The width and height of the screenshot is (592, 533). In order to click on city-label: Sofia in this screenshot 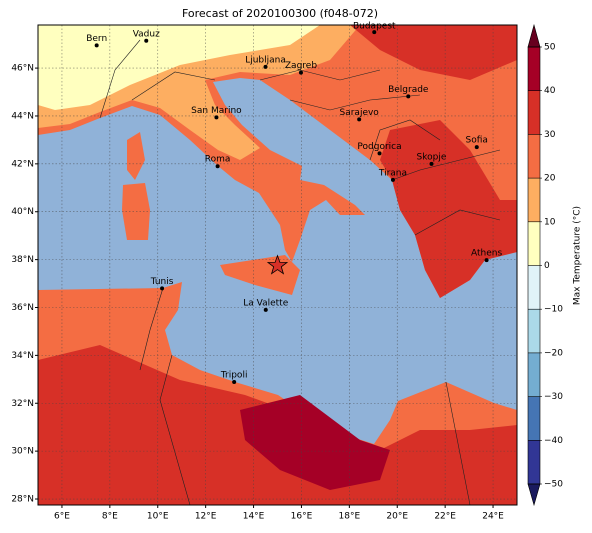, I will do `click(477, 141)`.